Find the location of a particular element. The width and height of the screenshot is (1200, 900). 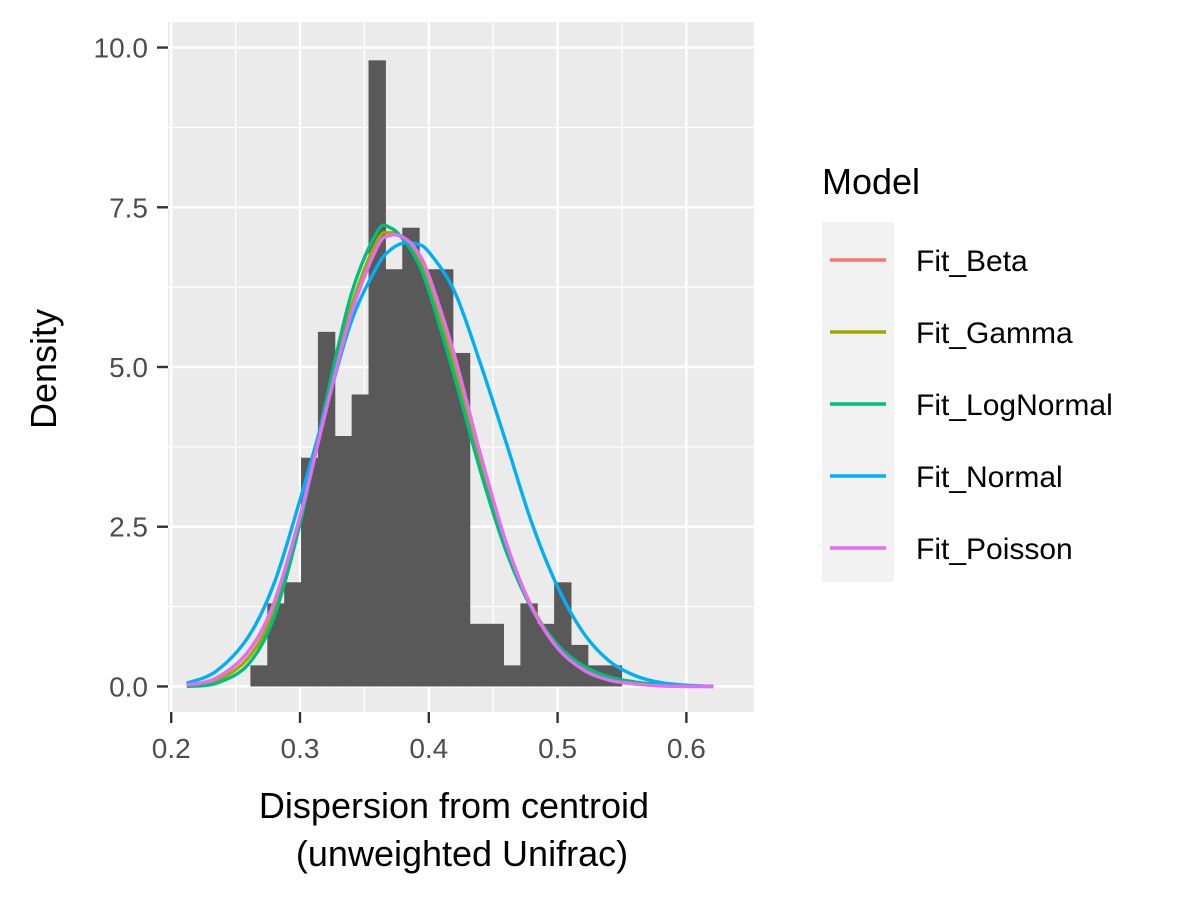

legend-label: Fit_Gamma is located at coordinates (994, 333).